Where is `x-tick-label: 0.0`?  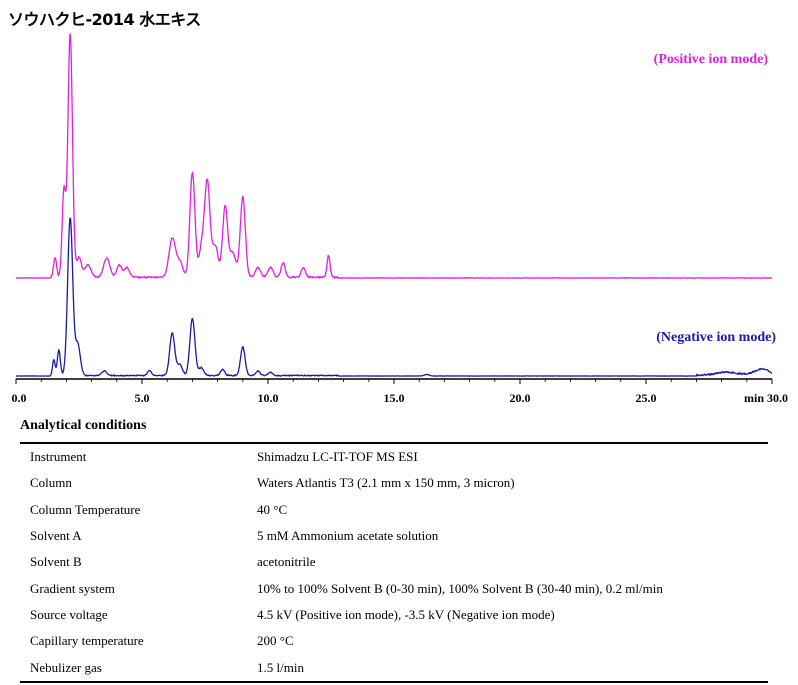 x-tick-label: 0.0 is located at coordinates (19, 398).